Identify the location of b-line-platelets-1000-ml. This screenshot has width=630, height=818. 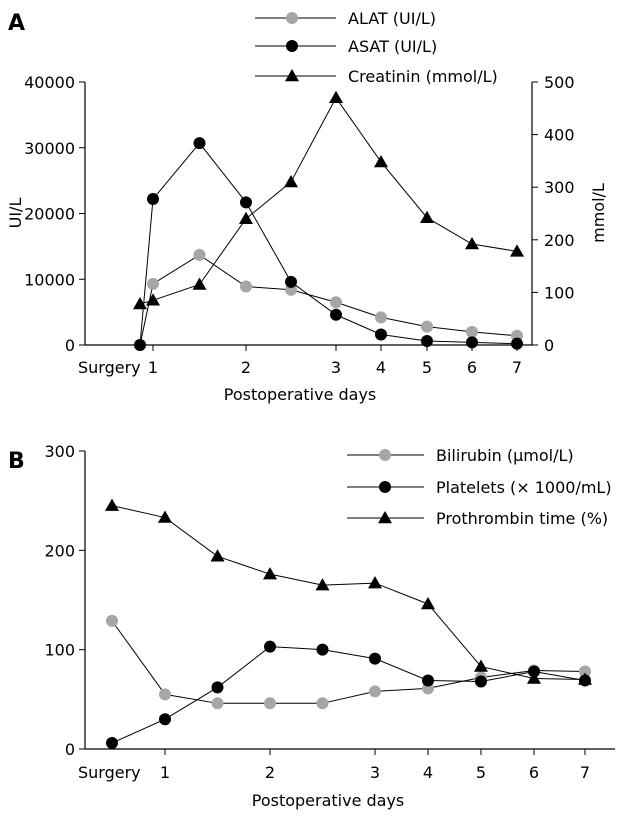
(348, 695).